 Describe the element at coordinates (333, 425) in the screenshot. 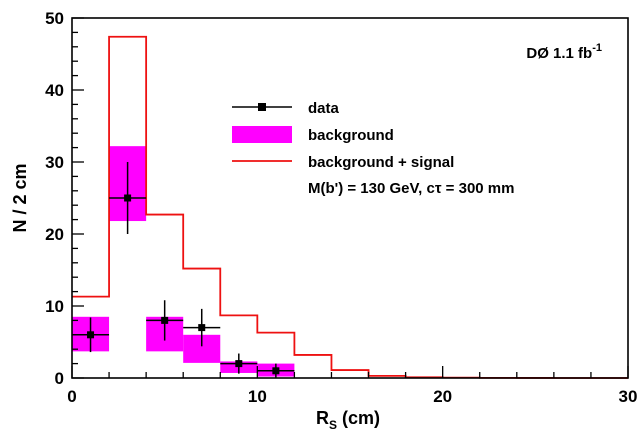

I see `x-axis-label-subscript: S` at that location.